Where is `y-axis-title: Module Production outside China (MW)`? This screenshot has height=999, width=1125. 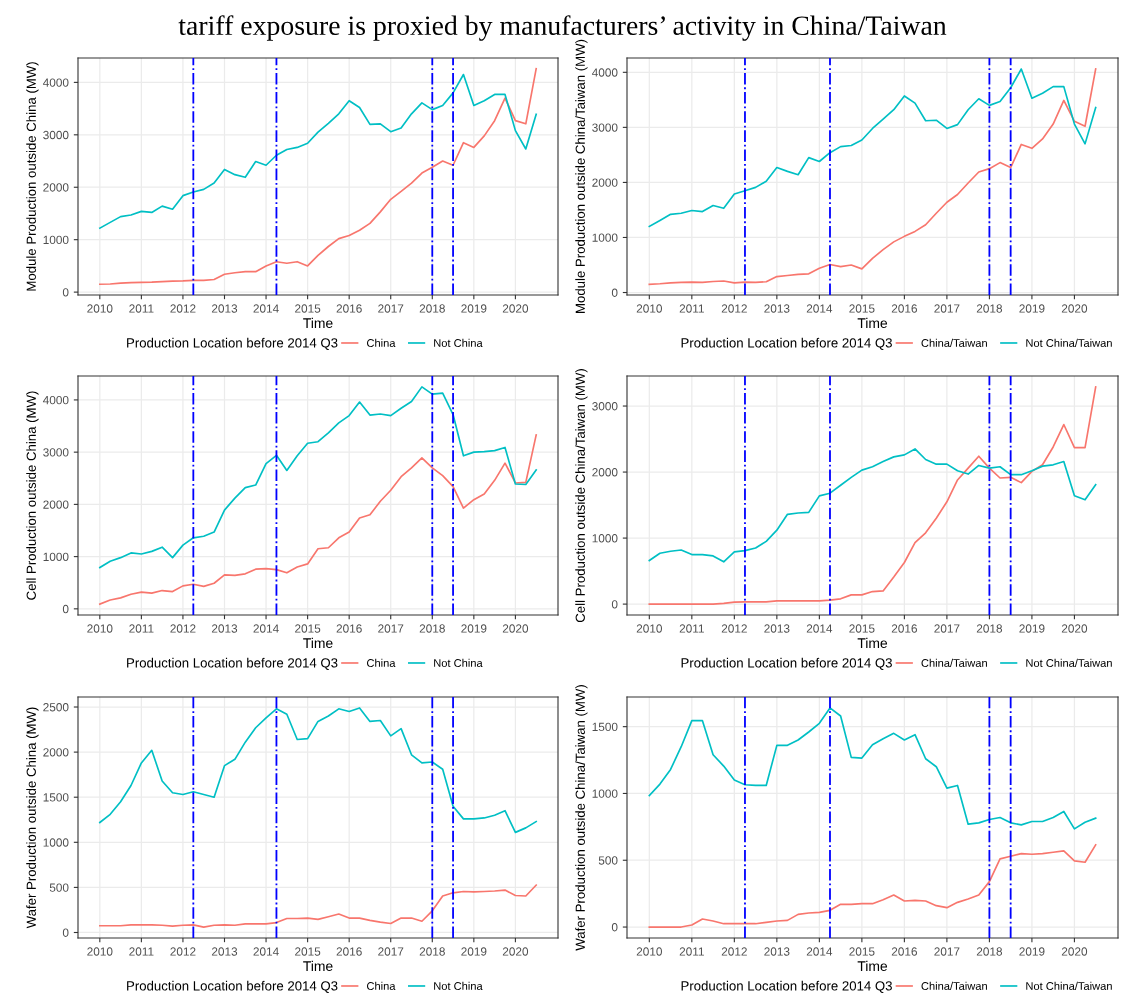
y-axis-title: Module Production outside China (MW) is located at coordinates (32, 176).